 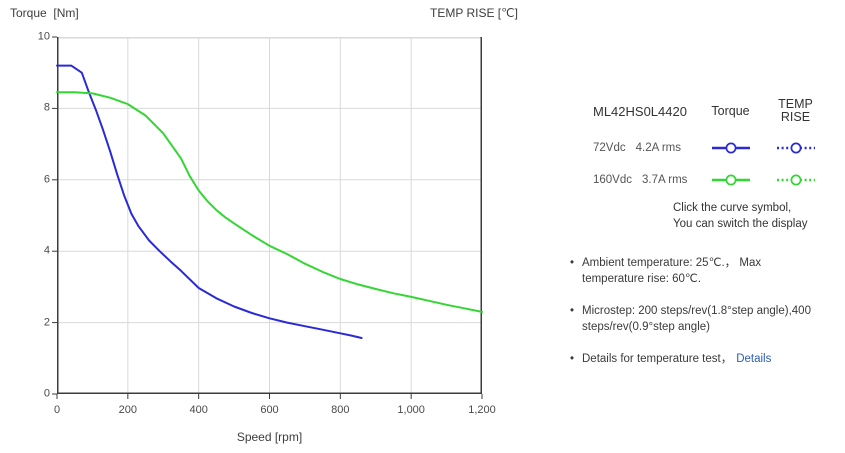 I want to click on x-tick-label: 400, so click(x=198, y=410).